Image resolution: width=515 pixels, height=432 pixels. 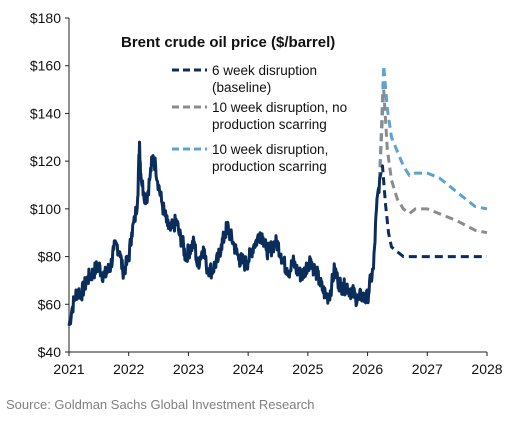 What do you see at coordinates (45, 18) in the screenshot?
I see `y-tick-label: $180` at bounding box center [45, 18].